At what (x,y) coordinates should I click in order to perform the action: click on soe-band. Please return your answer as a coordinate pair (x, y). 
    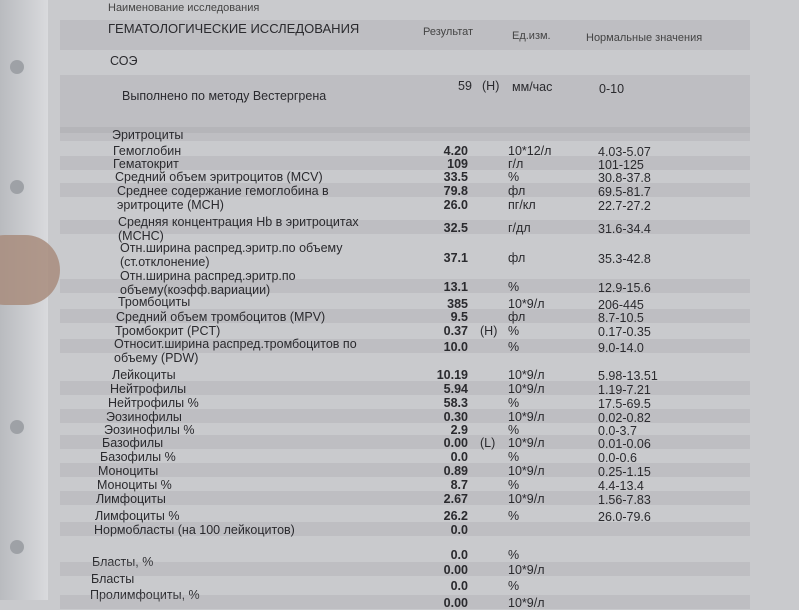
    Looking at the image, I should click on (405, 104).